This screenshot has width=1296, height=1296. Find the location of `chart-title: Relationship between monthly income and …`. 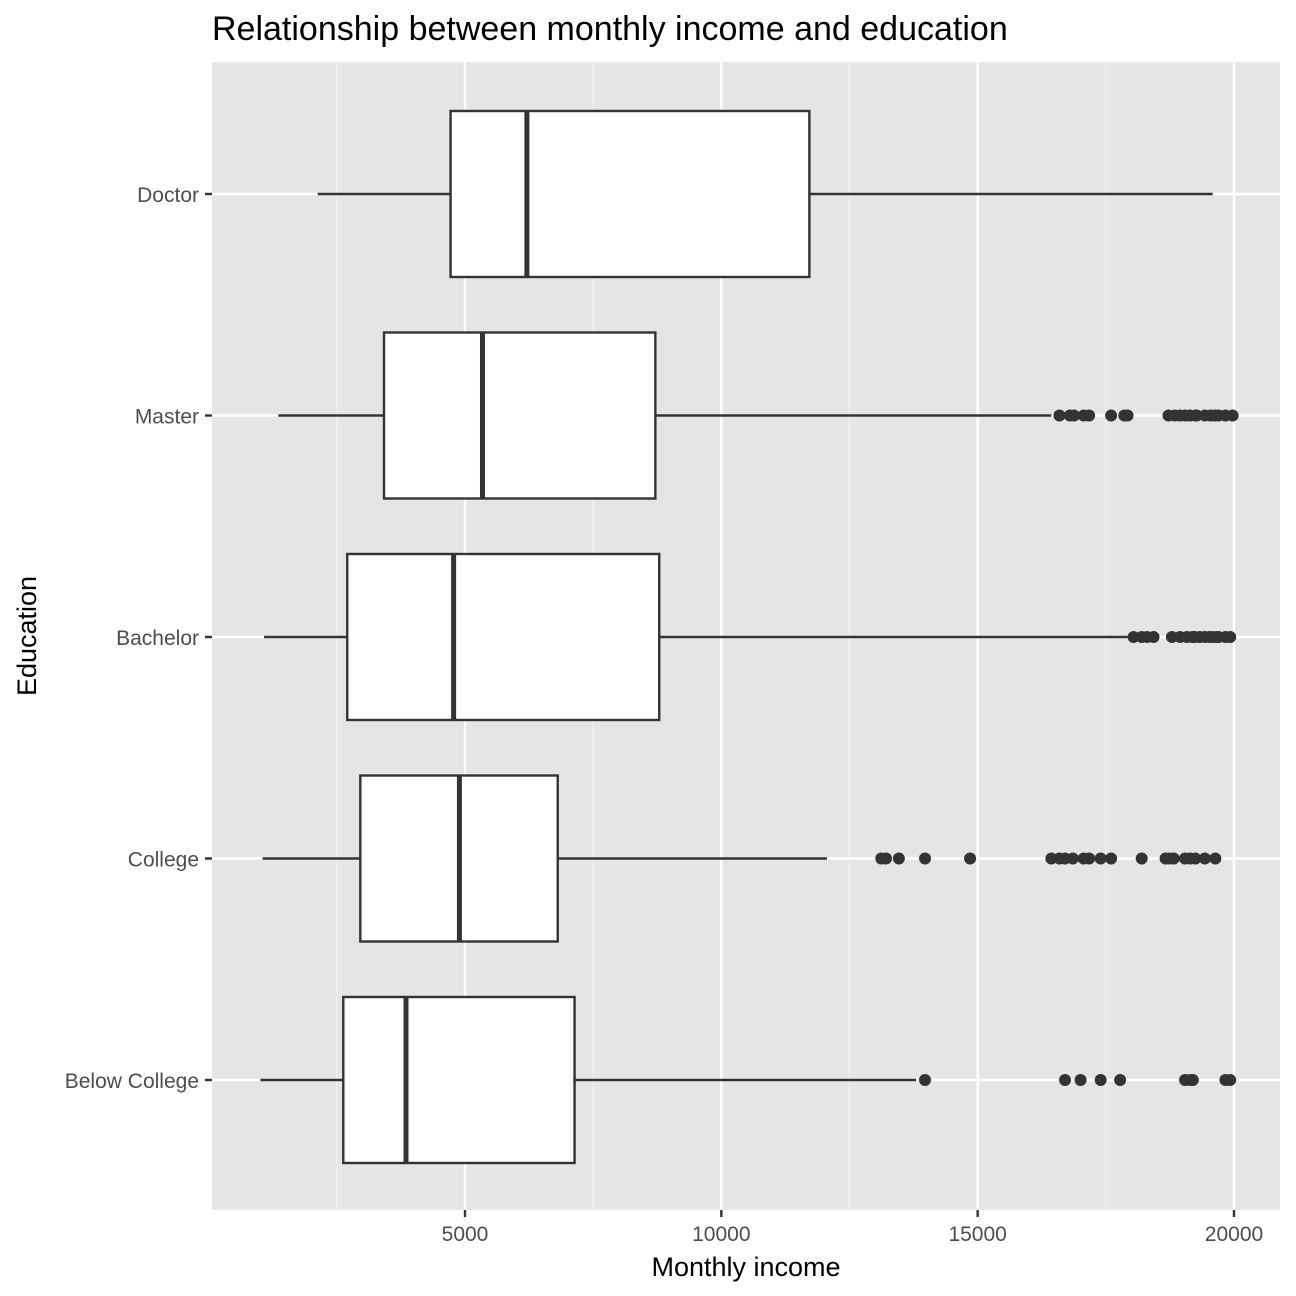

chart-title: Relationship between monthly income and … is located at coordinates (610, 29).